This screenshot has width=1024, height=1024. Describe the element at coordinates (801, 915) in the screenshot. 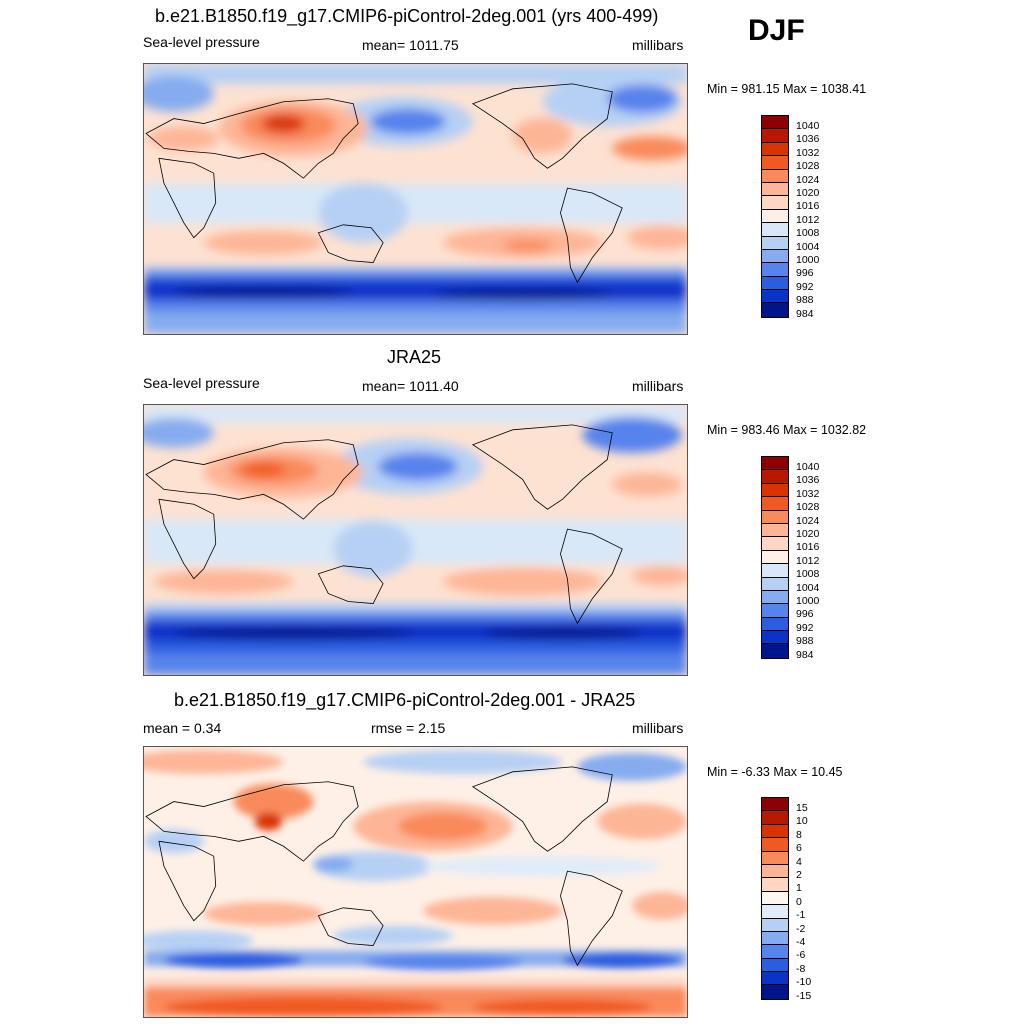

I see `colorbar-label: -1` at that location.